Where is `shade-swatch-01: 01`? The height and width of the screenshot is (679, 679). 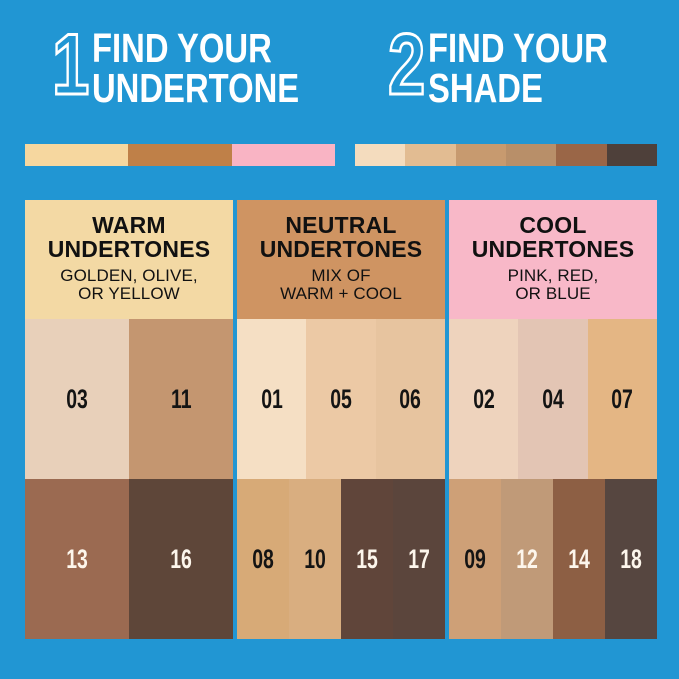 shade-swatch-01: 01 is located at coordinates (272, 399).